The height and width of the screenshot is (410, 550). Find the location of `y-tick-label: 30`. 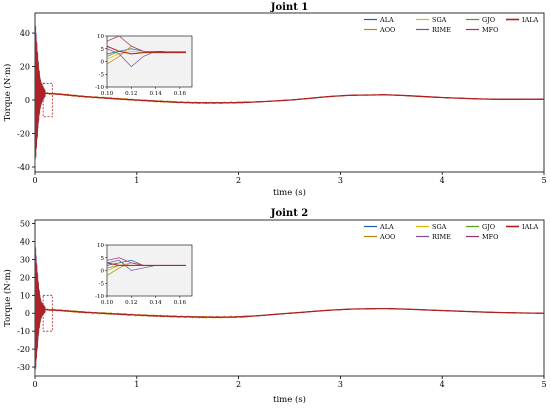

y-tick-label: 30 is located at coordinates (25, 259).